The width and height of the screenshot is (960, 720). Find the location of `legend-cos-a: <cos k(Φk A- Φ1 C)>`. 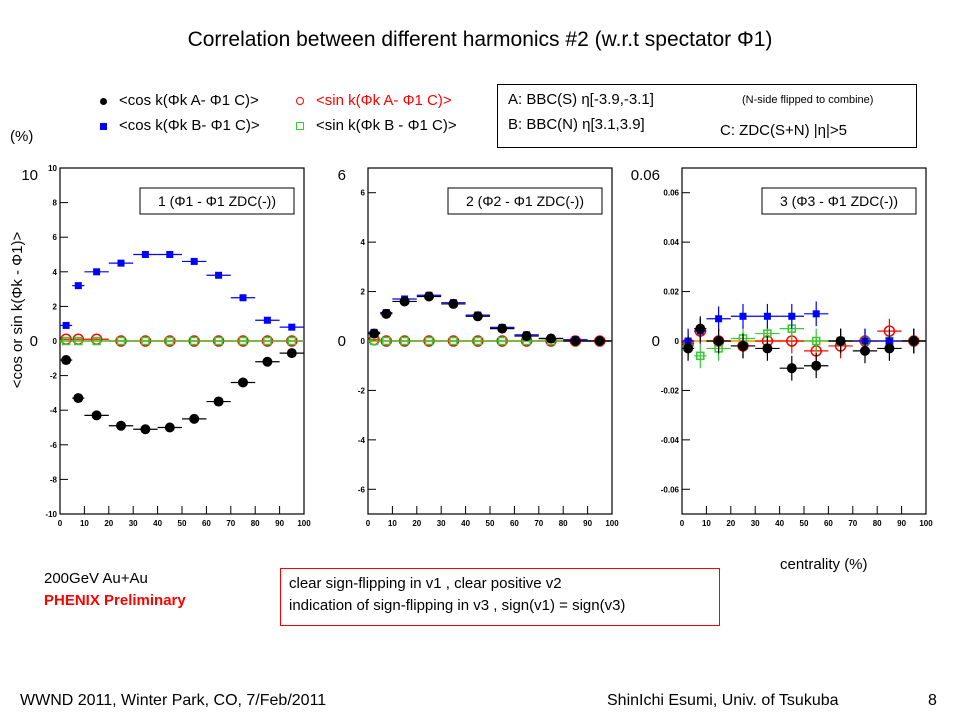

legend-cos-a: <cos k(Φk A- Φ1 C)> is located at coordinates (179, 100).